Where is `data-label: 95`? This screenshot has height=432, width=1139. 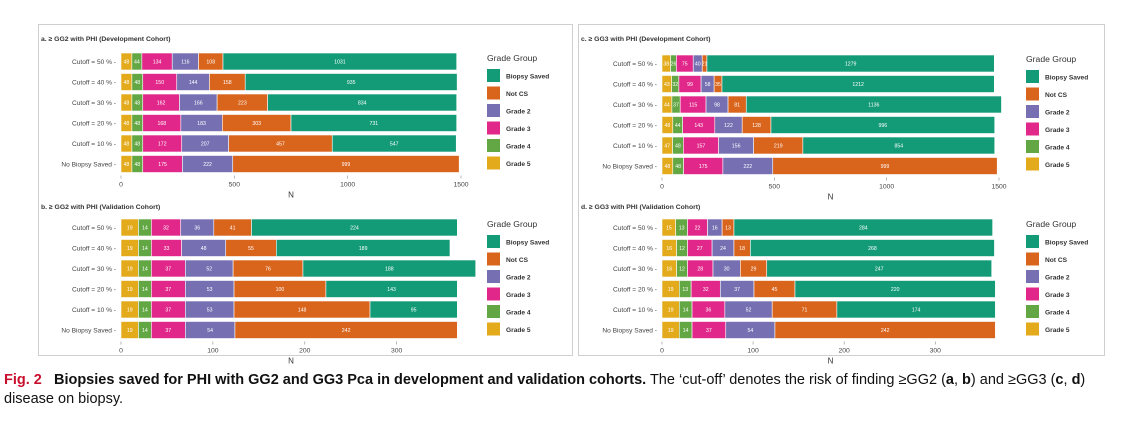
data-label: 95 is located at coordinates (414, 311).